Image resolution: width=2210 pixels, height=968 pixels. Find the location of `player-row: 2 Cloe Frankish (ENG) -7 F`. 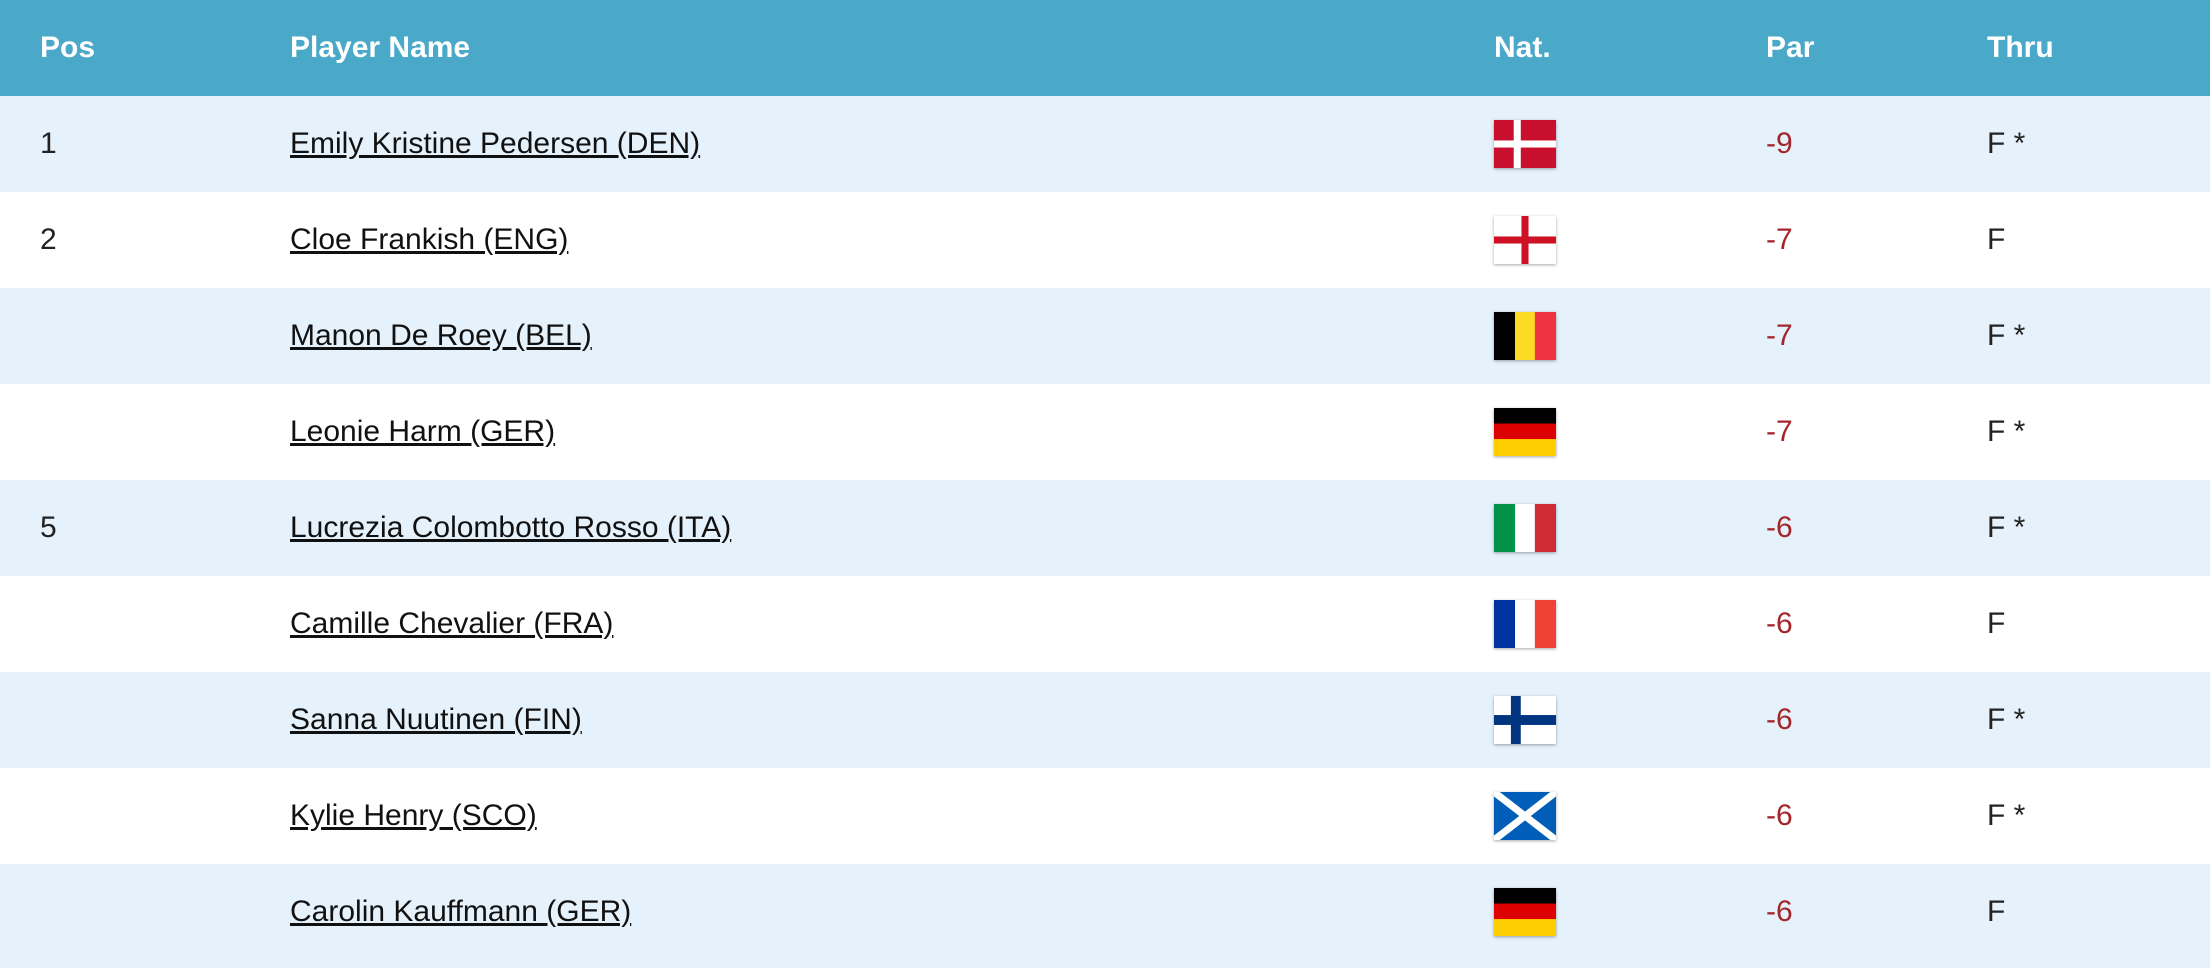

player-row: 2 Cloe Frankish (ENG) -7 F is located at coordinates (1105, 240).